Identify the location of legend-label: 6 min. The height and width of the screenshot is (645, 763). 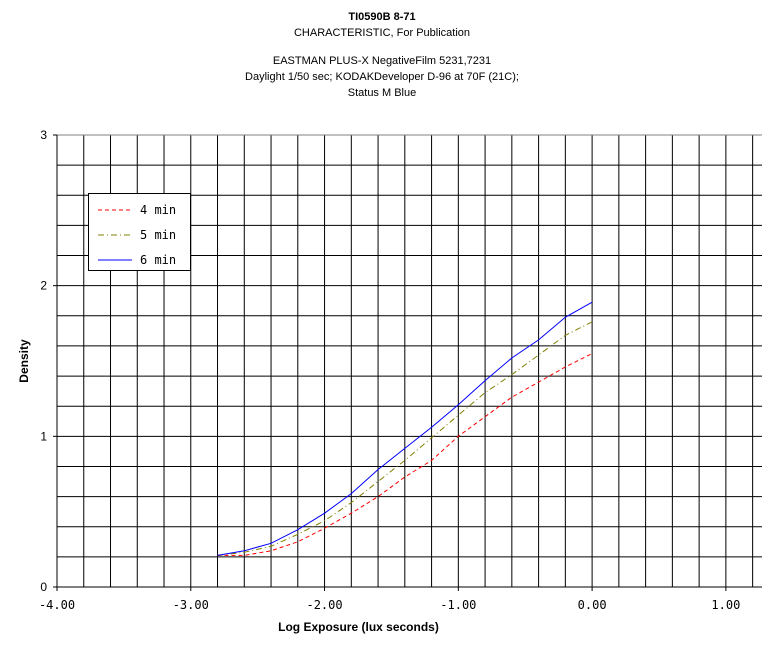
(158, 260).